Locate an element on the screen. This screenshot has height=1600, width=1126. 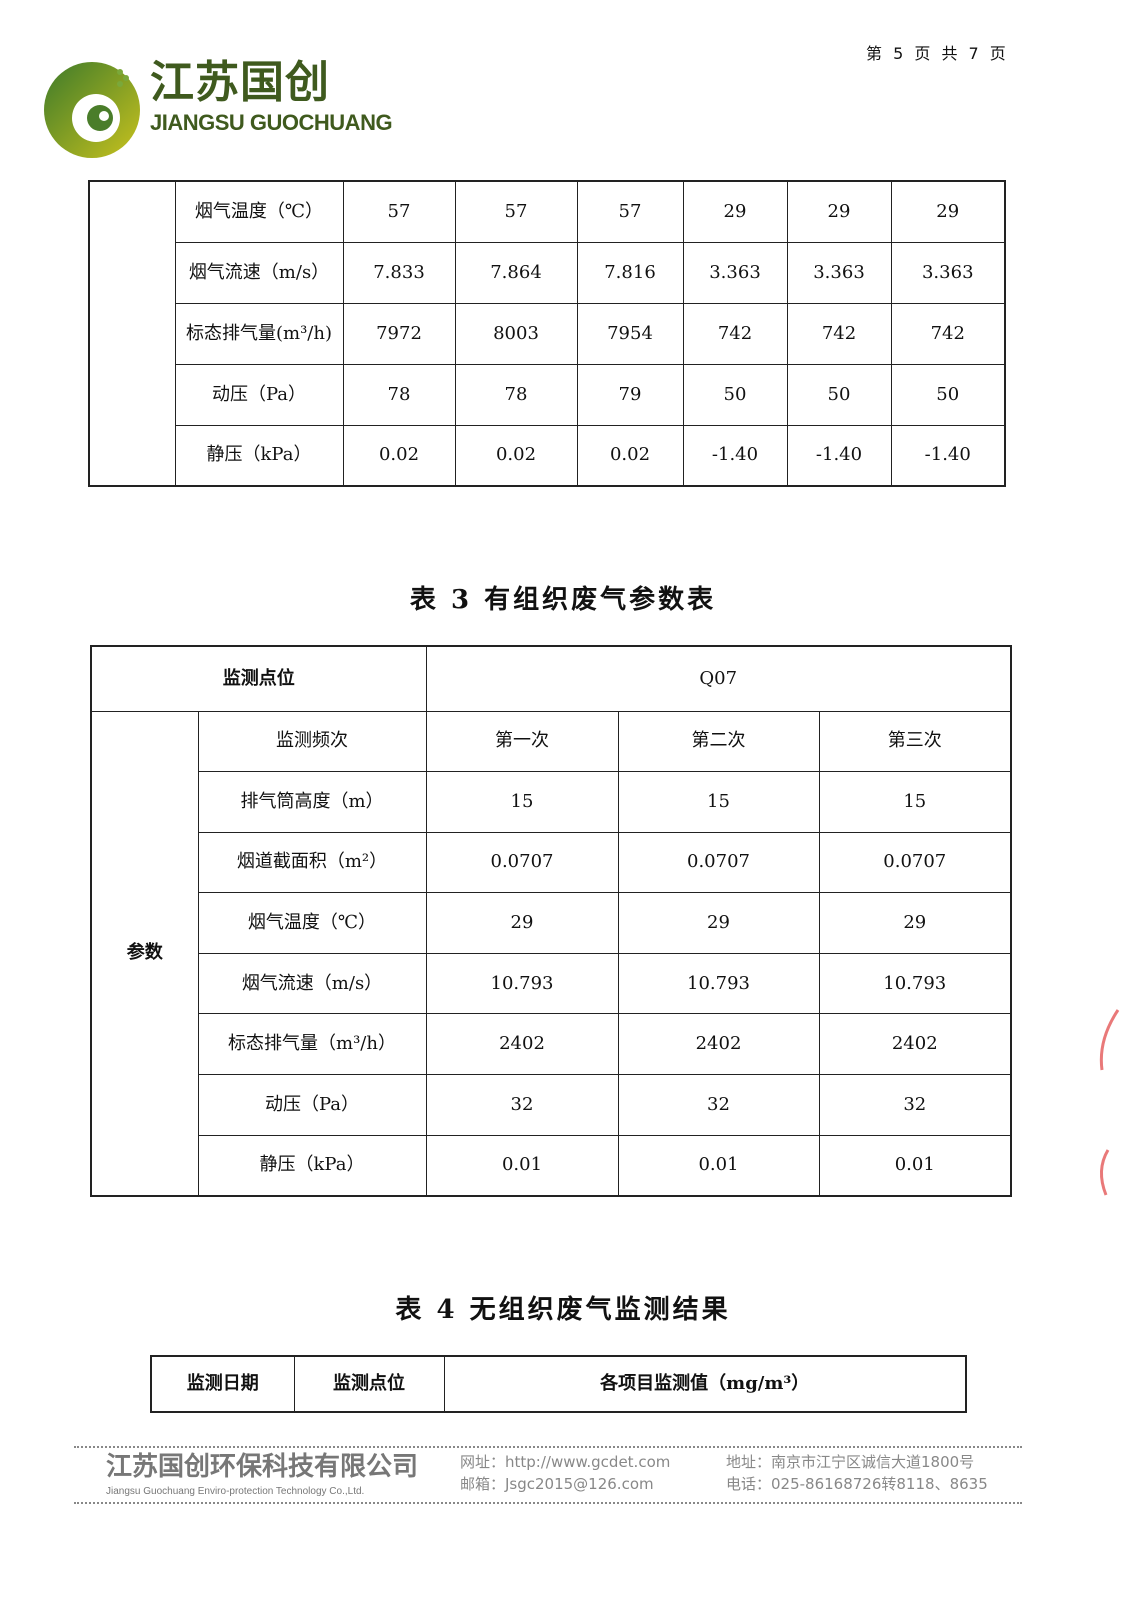
footer-divider-bottom is located at coordinates (548, 1503).